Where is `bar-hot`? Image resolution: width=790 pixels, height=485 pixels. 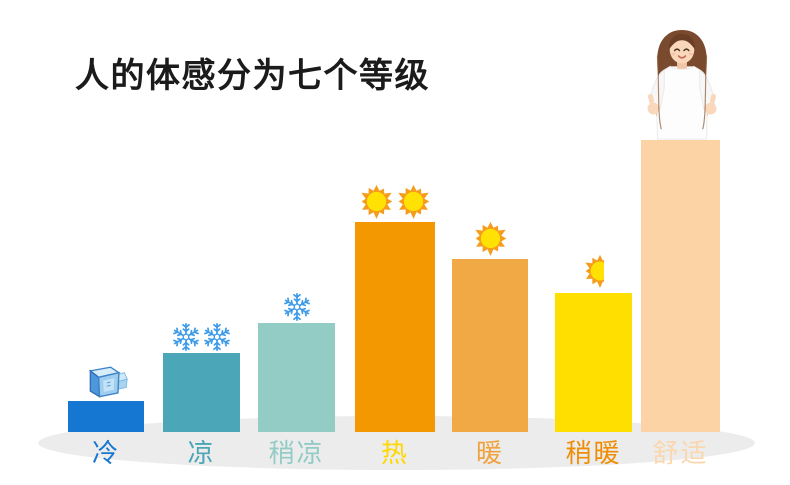 bar-hot is located at coordinates (395, 327).